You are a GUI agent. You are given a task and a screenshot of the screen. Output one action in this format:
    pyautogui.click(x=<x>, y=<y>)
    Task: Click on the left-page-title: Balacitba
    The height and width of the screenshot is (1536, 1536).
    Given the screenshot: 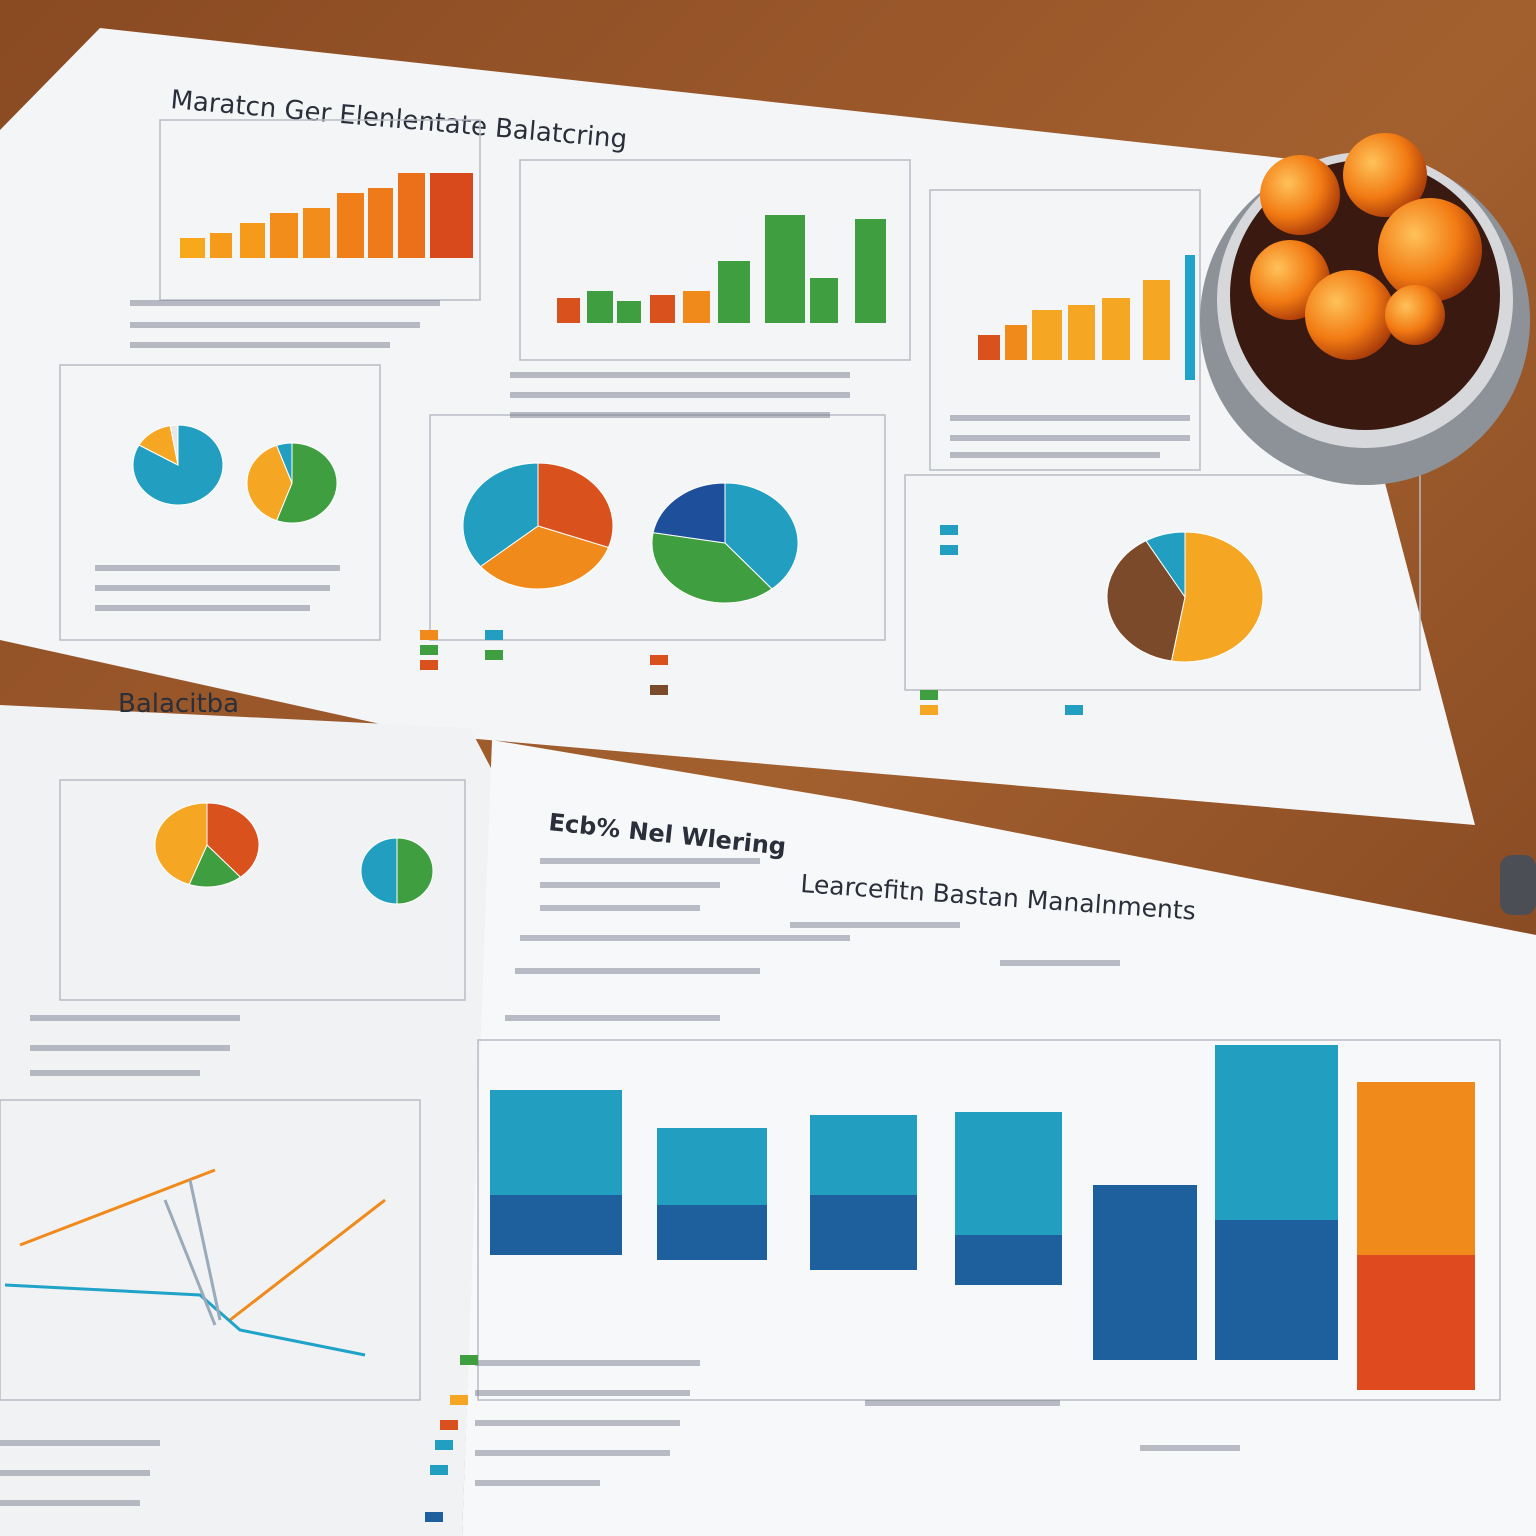 What is the action you would take?
    pyautogui.click(x=178, y=704)
    